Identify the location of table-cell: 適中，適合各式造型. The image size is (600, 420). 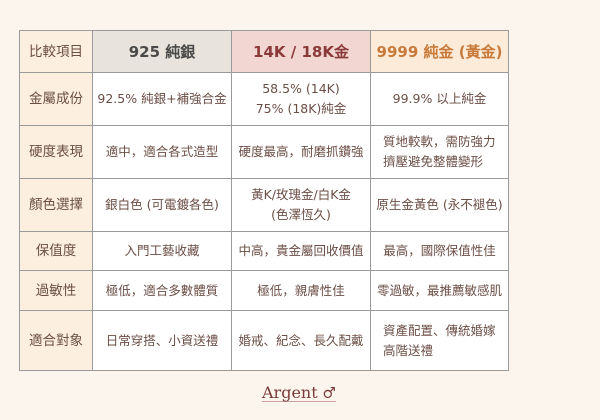
(162, 152).